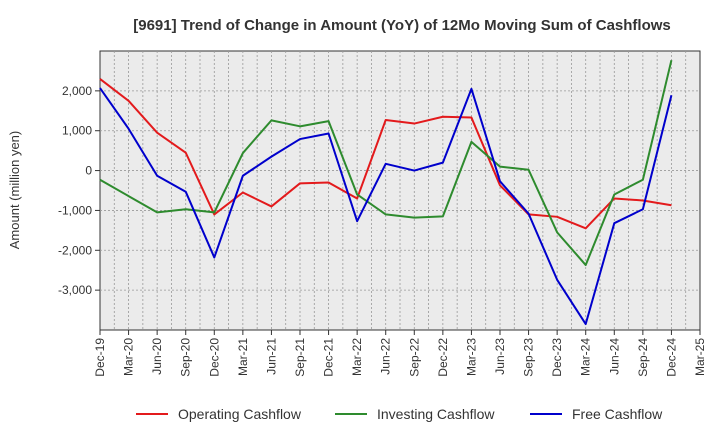 The image size is (720, 440). I want to click on y-tick-label: 0, so click(88, 171).